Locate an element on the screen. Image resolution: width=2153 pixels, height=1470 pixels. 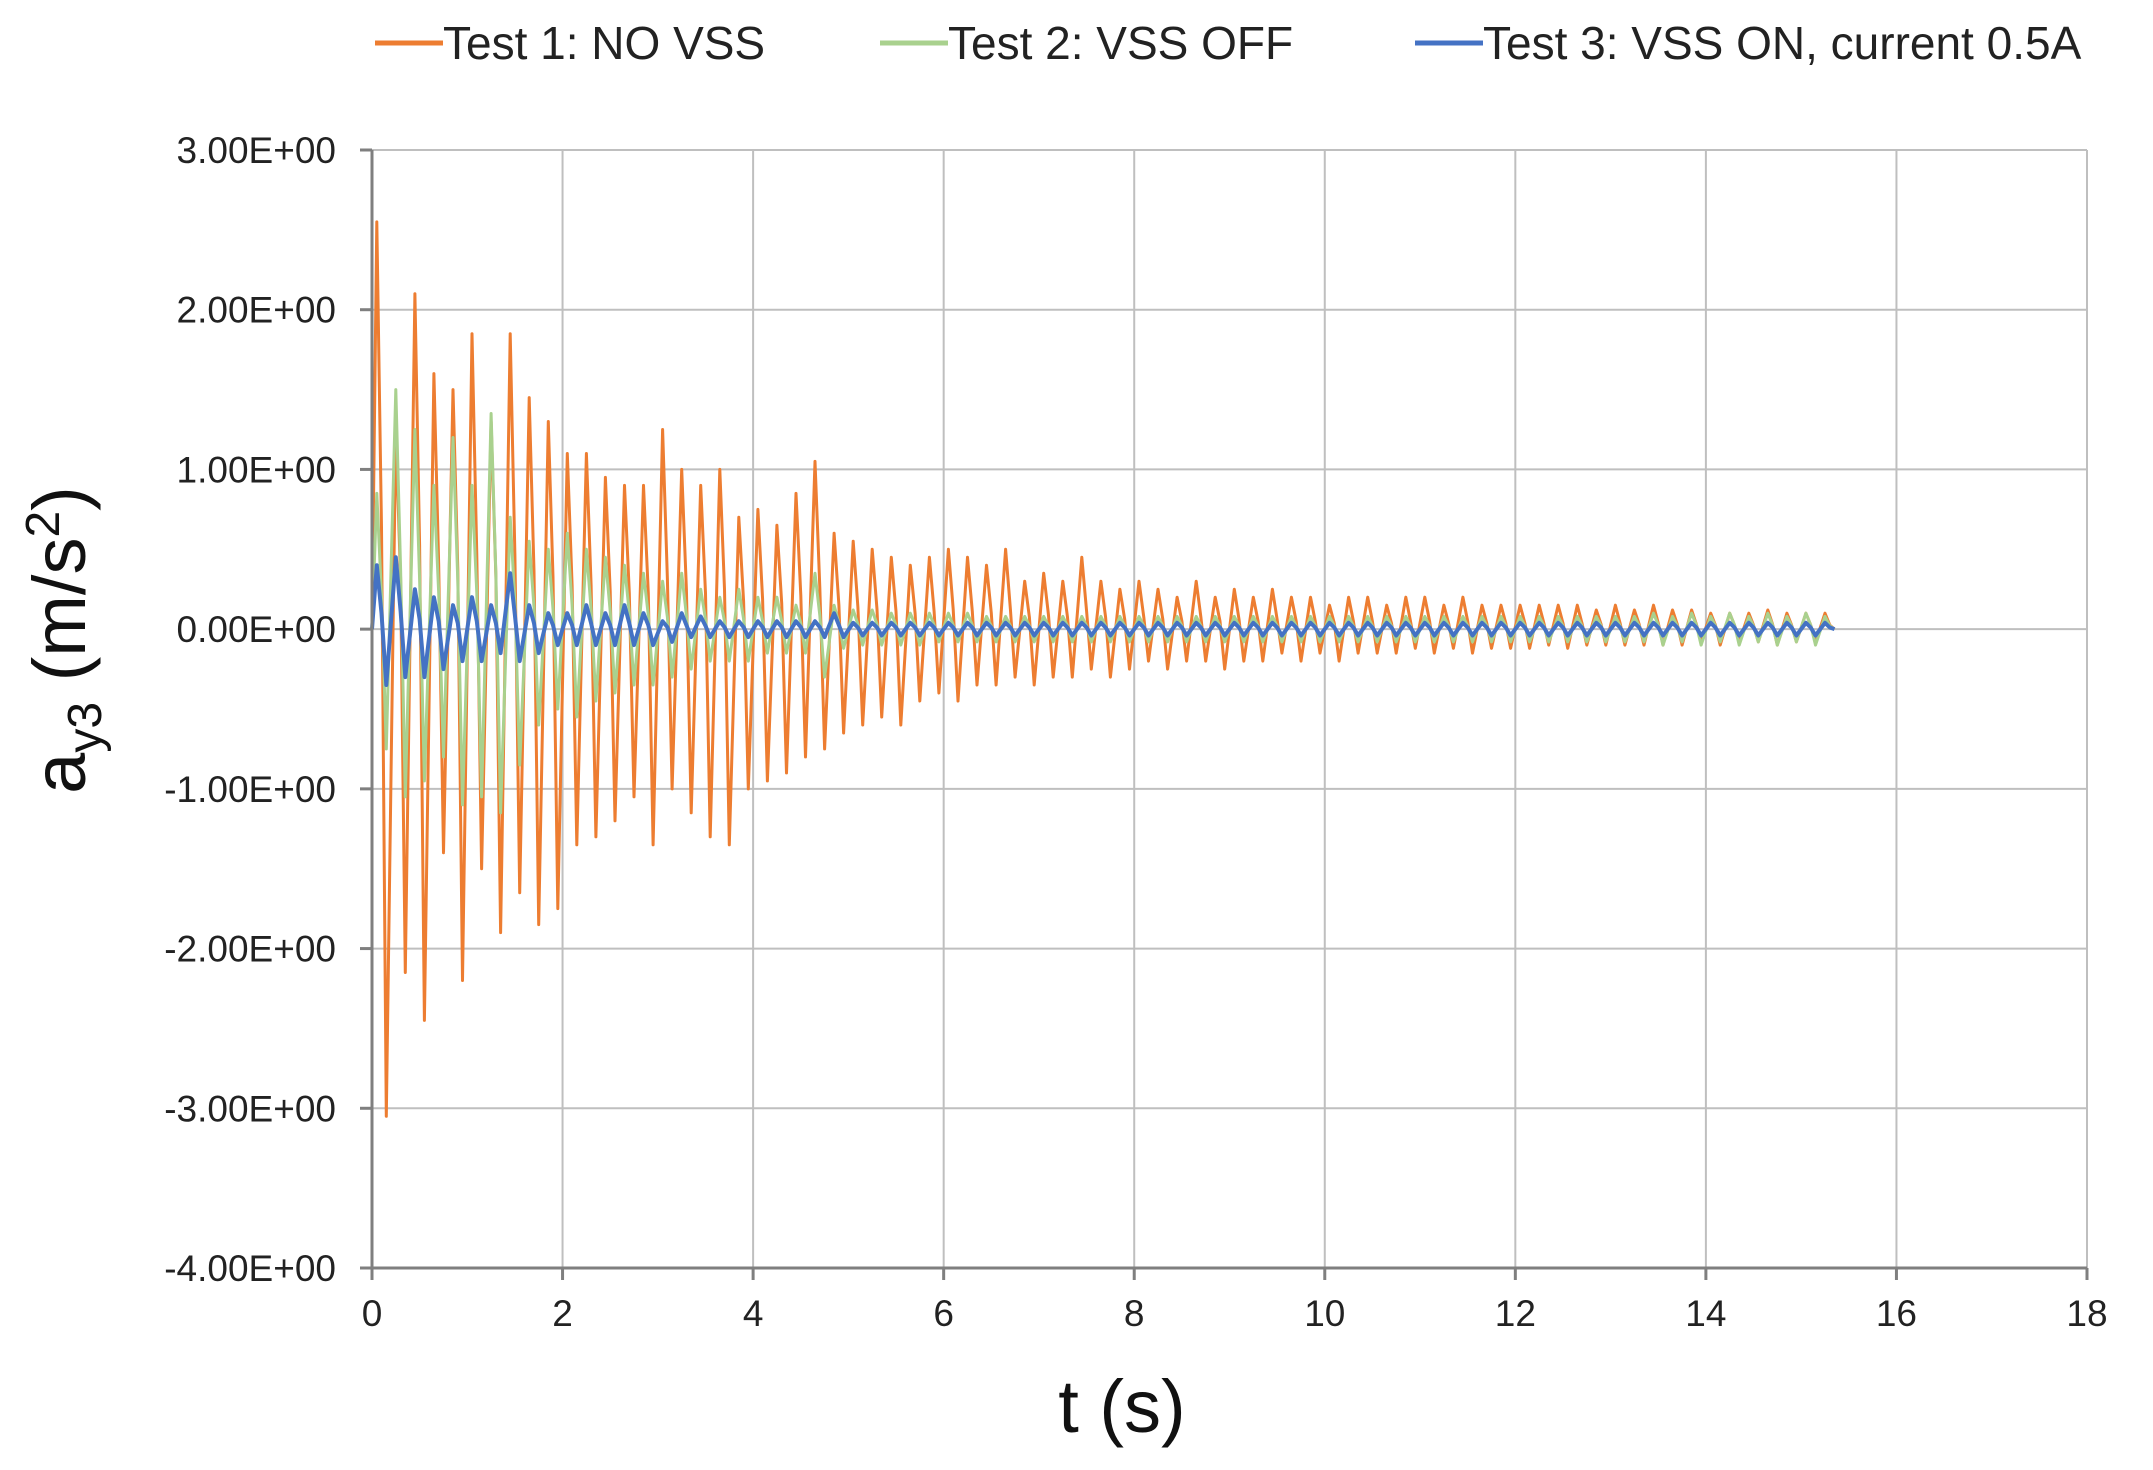
x-tick-label-9: 18 is located at coordinates (2086, 1313).